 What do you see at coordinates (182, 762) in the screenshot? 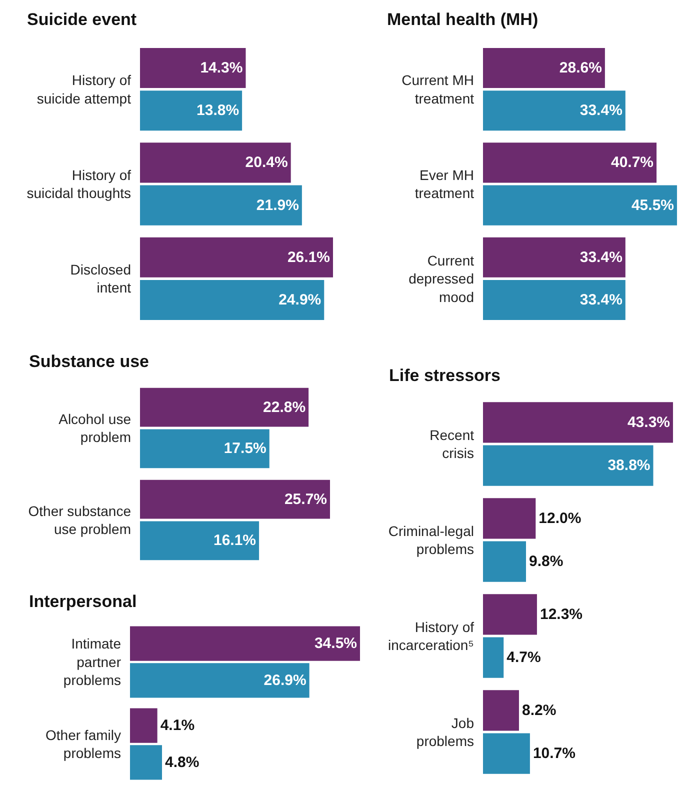
I see `data-label: 4.8%` at bounding box center [182, 762].